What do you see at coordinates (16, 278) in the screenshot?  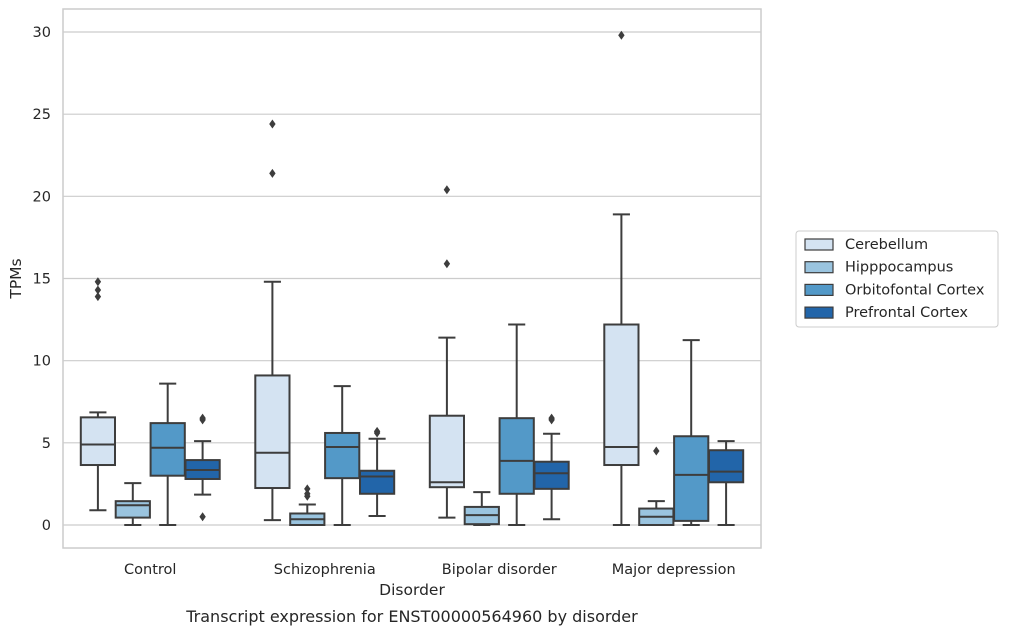 I see `y-axis-label: TPMs` at bounding box center [16, 278].